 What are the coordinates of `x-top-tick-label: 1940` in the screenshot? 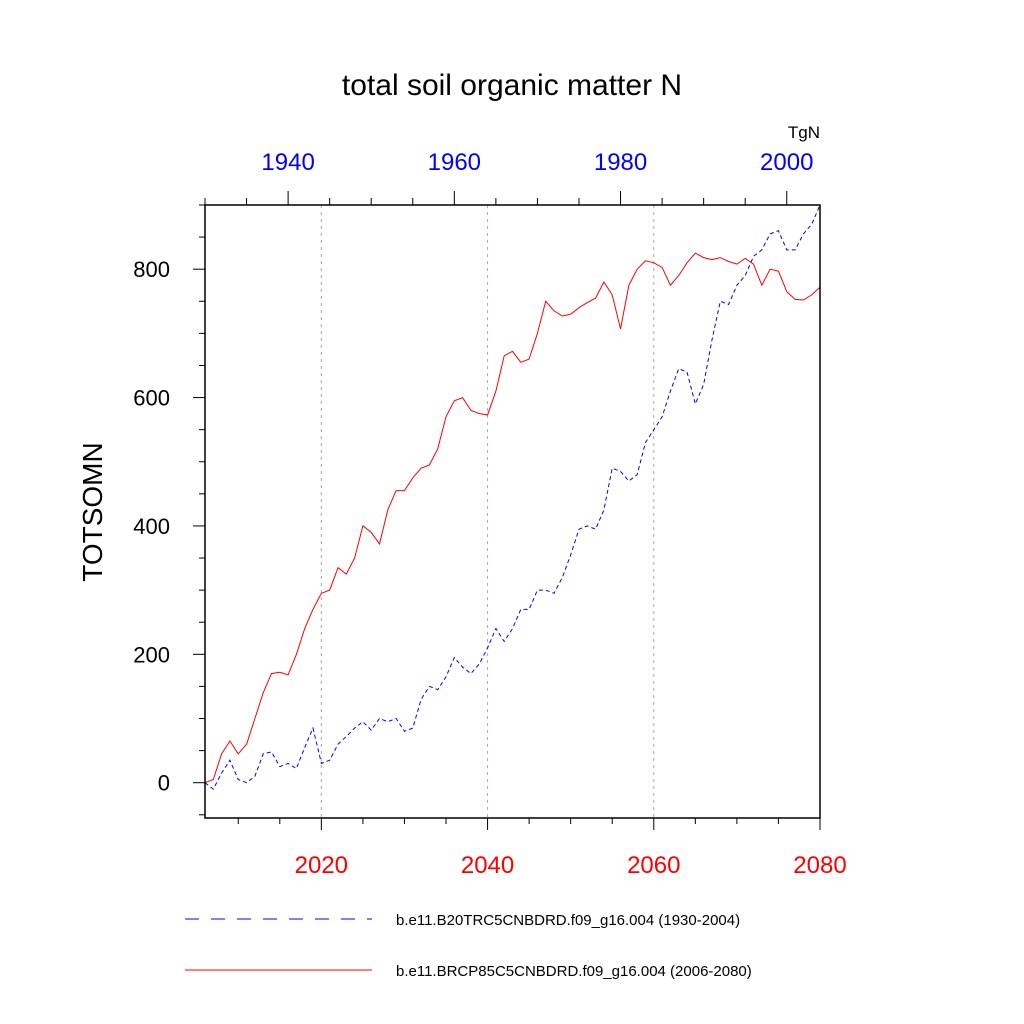 It's located at (287, 162).